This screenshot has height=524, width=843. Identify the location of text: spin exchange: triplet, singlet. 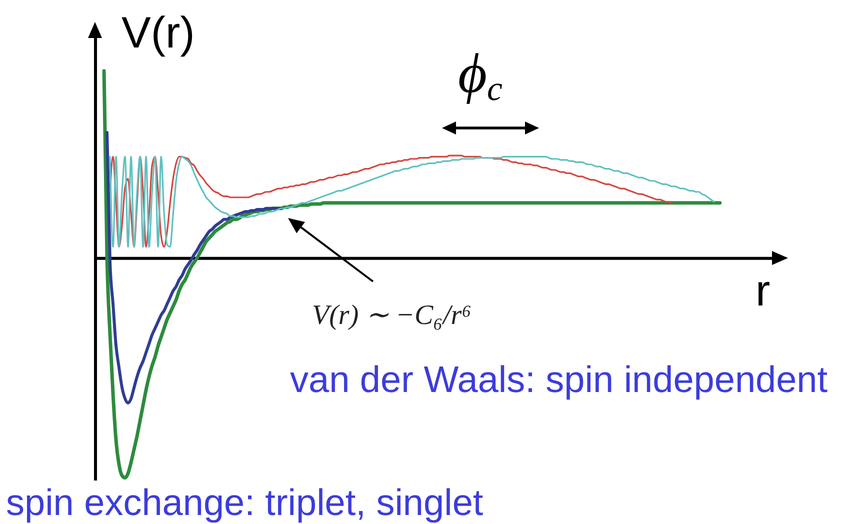
(245, 503).